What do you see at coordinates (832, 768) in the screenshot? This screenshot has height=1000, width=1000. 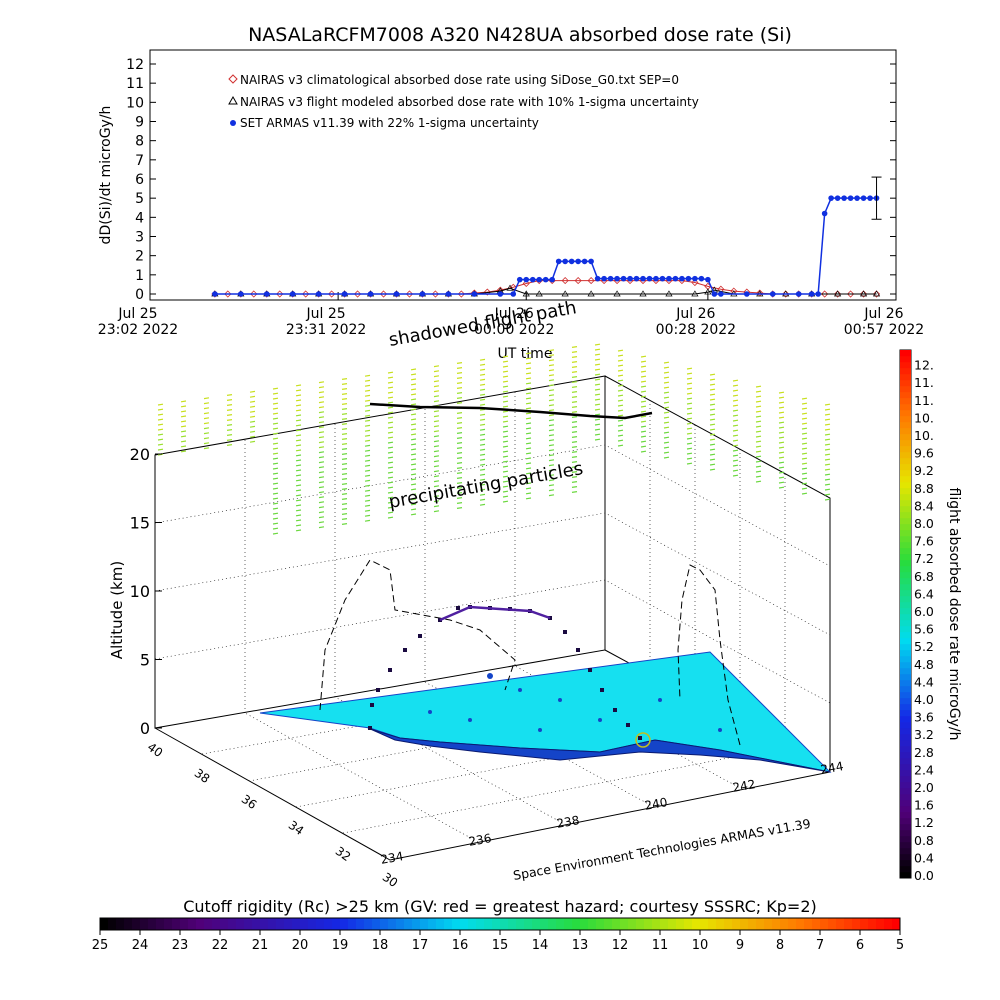 I see `longitude-tick-label: 244` at bounding box center [832, 768].